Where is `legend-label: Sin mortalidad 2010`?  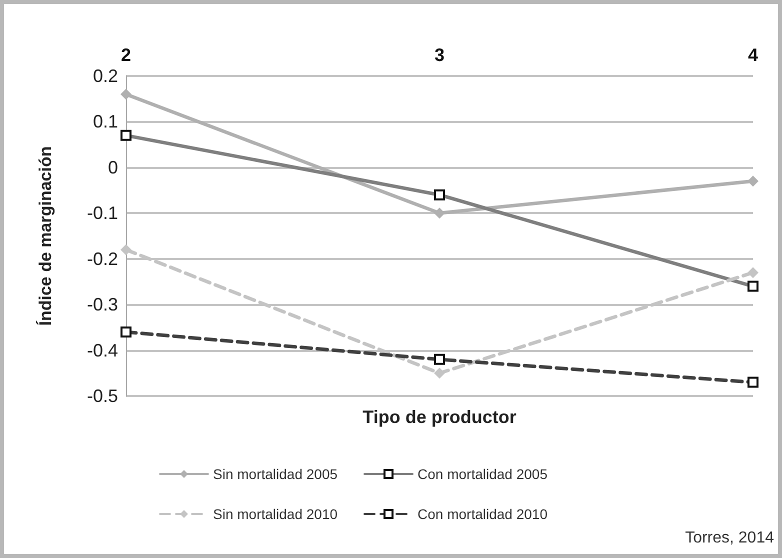 legend-label: Sin mortalidad 2010 is located at coordinates (275, 514).